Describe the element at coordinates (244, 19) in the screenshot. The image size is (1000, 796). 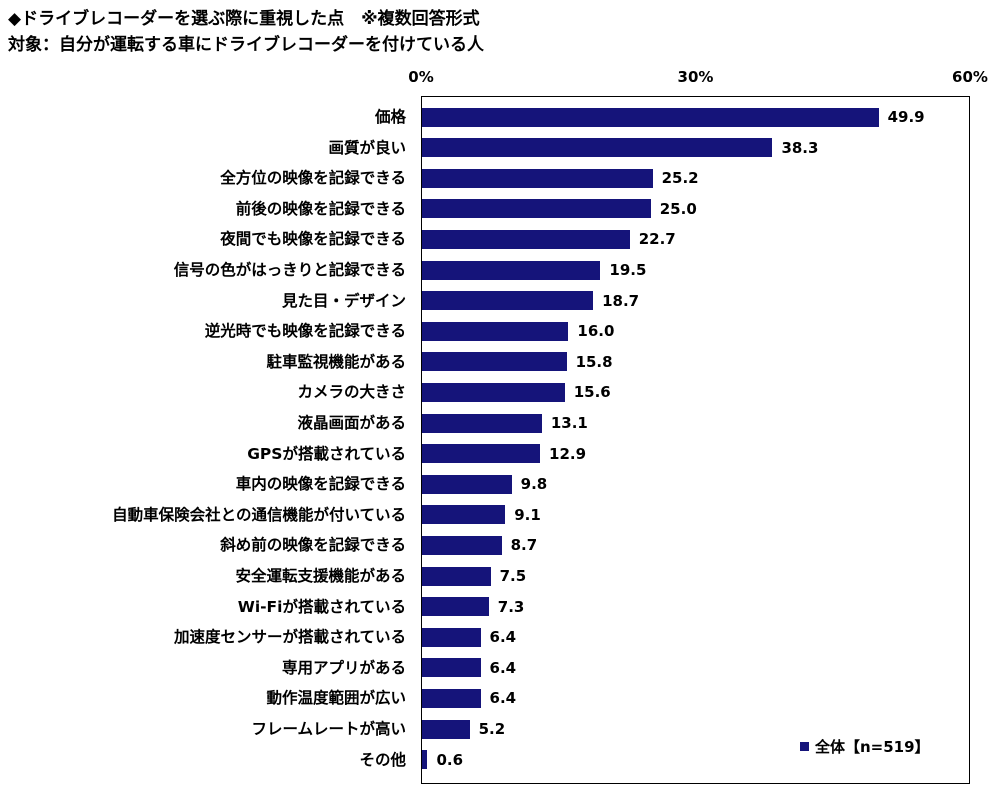
I see `chart-title: ◆ドライブレコーダーを選ぶ際に重視した点 ※複数回答形式` at that location.